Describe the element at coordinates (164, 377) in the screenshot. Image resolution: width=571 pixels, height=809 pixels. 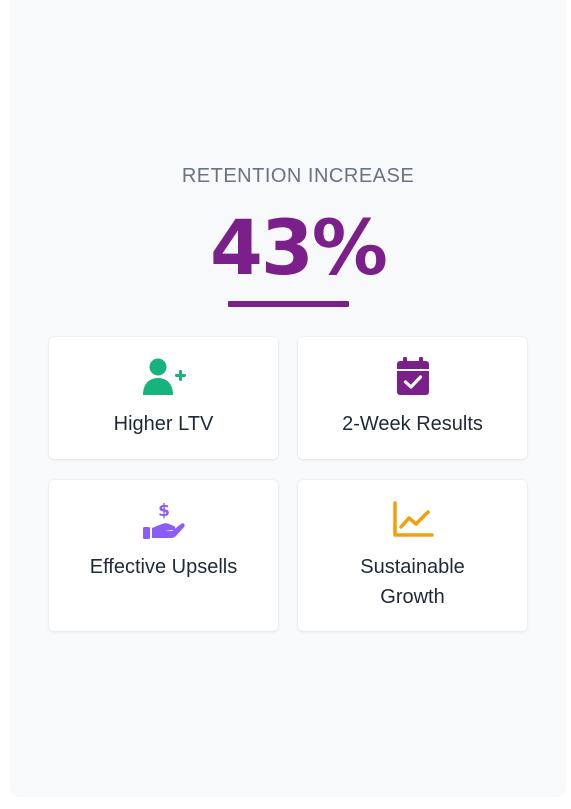
I see `user-plus-icon` at that location.